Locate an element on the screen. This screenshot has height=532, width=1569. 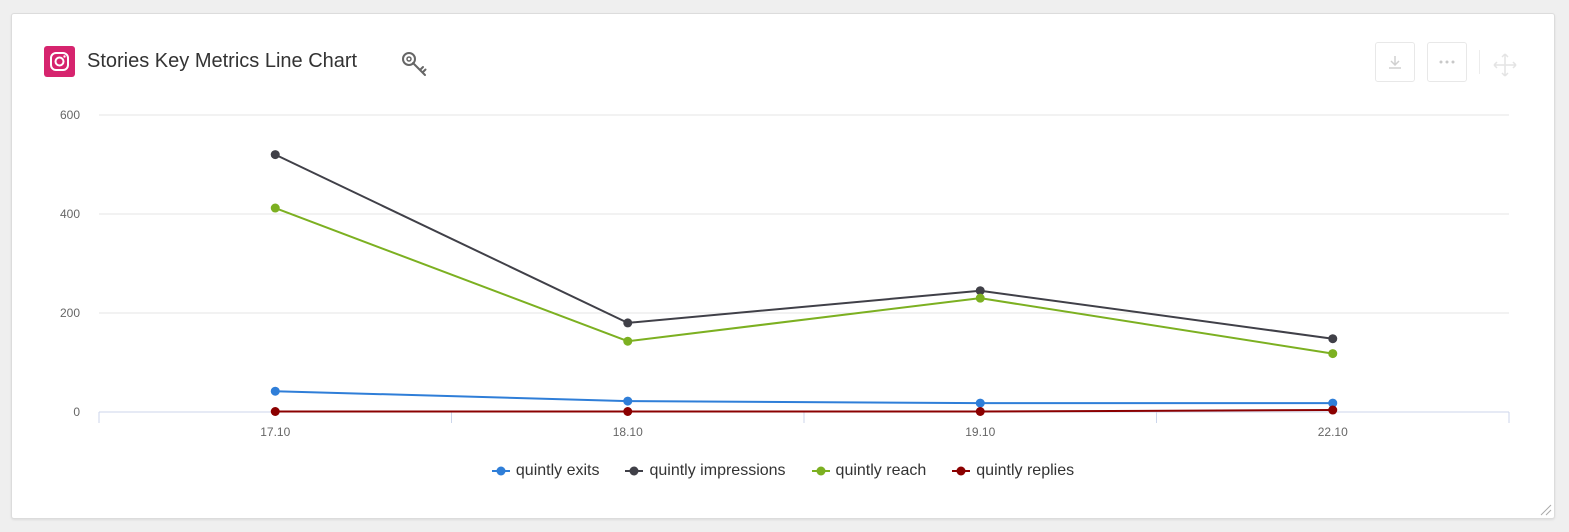
download-icon is located at coordinates (1395, 62).